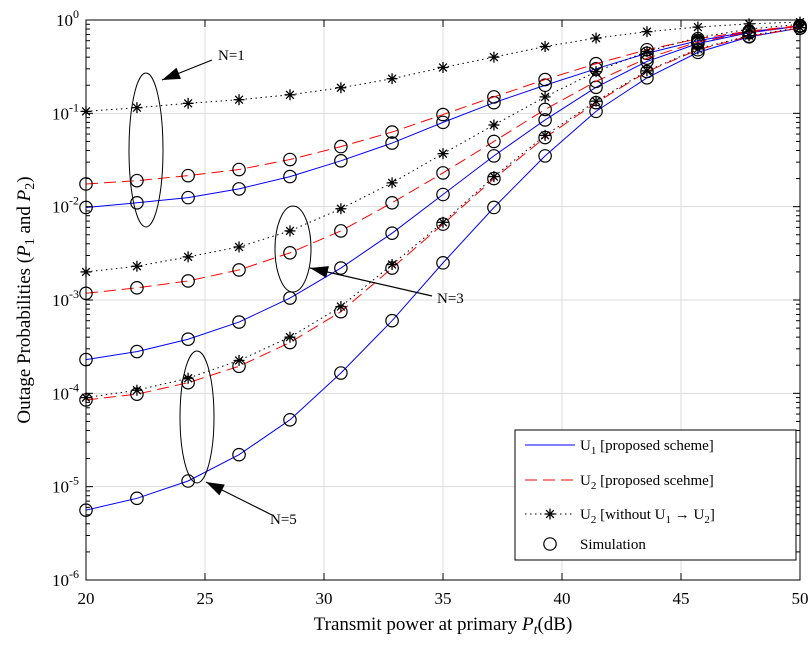  What do you see at coordinates (65, 298) in the screenshot?
I see `y-tick-label: 10⁻³` at bounding box center [65, 298].